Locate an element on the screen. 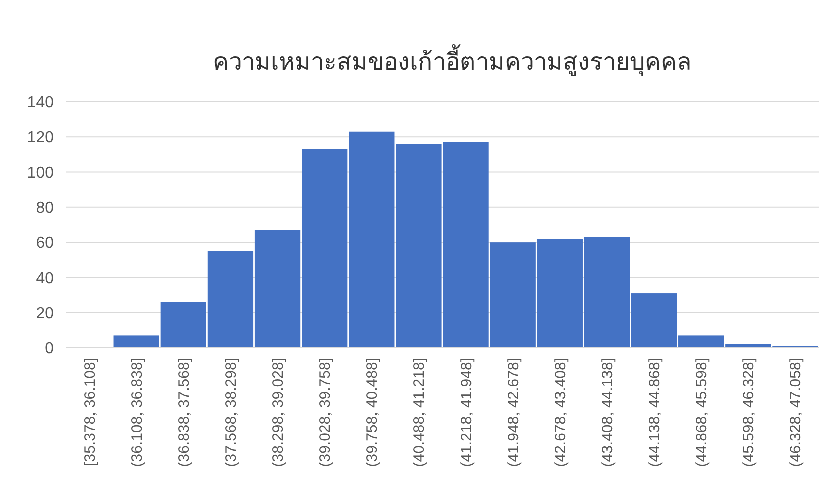  x-tick-label: (36.838, 37.568] is located at coordinates (184, 413).